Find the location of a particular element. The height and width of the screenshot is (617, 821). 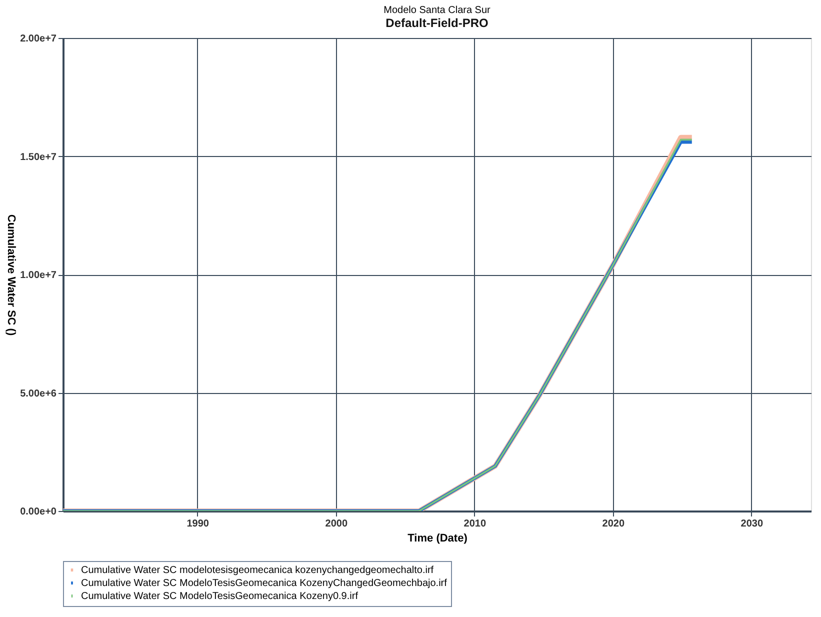

y-tick-label: 1.50e+7 is located at coordinates (38, 157).